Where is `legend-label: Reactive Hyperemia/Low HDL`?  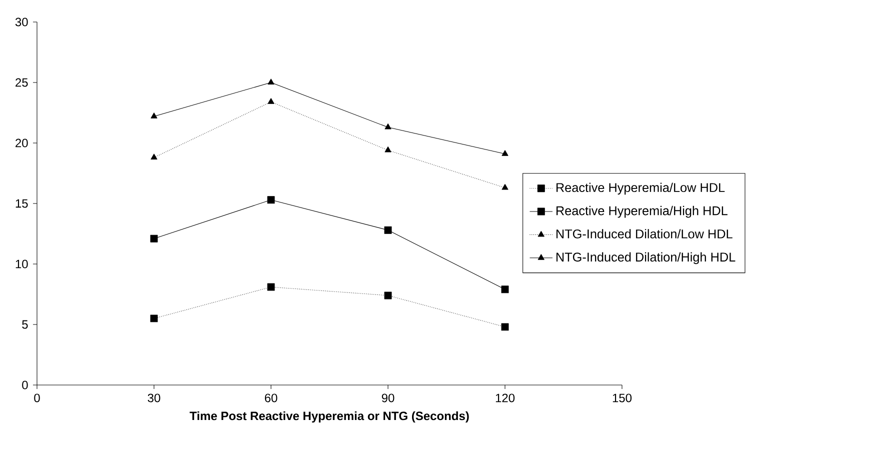
legend-label: Reactive Hyperemia/Low HDL is located at coordinates (640, 188).